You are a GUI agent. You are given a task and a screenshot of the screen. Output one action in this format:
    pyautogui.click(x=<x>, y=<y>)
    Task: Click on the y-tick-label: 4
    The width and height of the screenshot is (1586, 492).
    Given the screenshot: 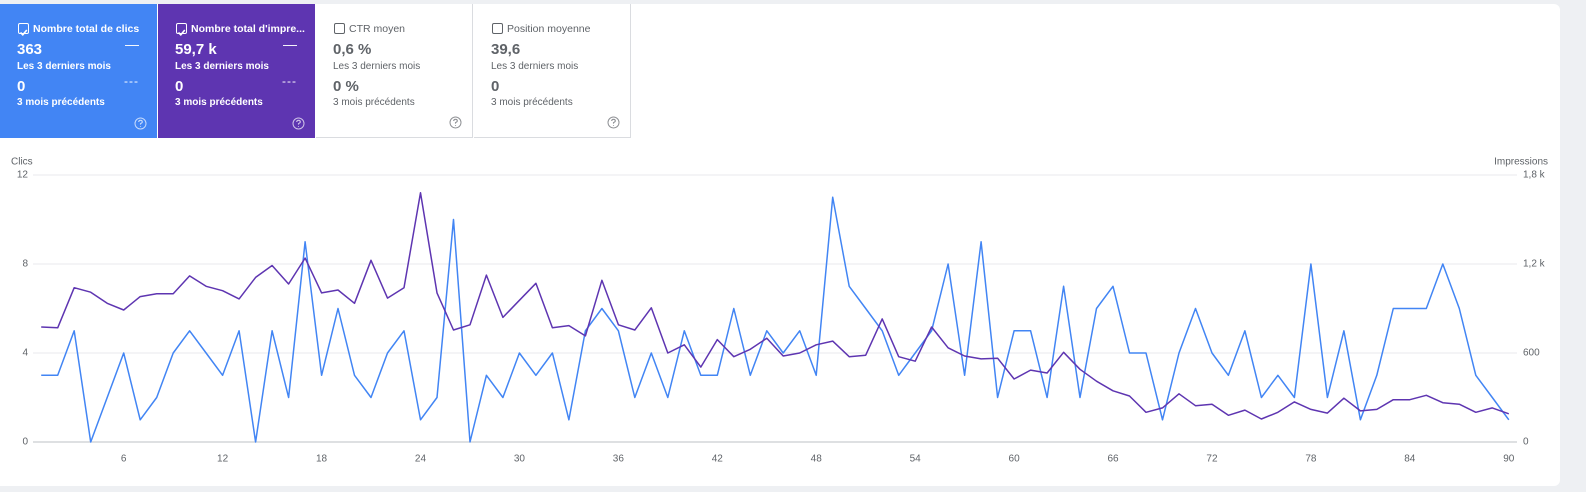 What is the action you would take?
    pyautogui.click(x=25, y=353)
    